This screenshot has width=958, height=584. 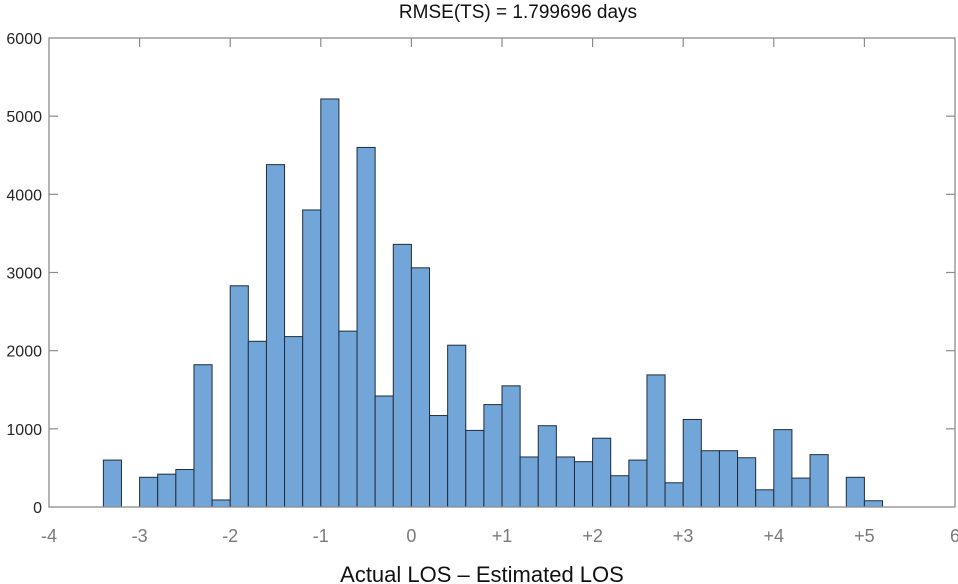 What do you see at coordinates (502, 536) in the screenshot?
I see `x-tick-label: +1` at bounding box center [502, 536].